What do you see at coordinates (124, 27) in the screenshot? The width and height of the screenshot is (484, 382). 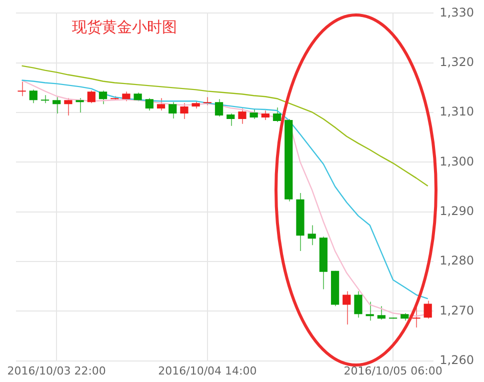 I see `chart-title: 现货黄金小时图` at bounding box center [124, 27].